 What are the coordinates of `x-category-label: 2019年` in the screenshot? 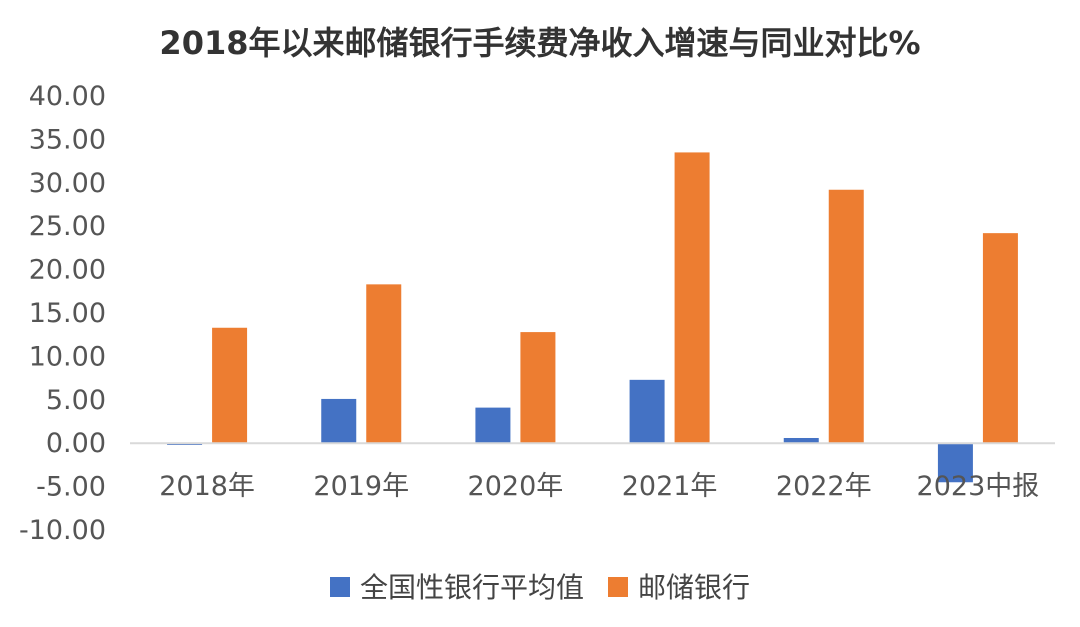 It's located at (361, 486).